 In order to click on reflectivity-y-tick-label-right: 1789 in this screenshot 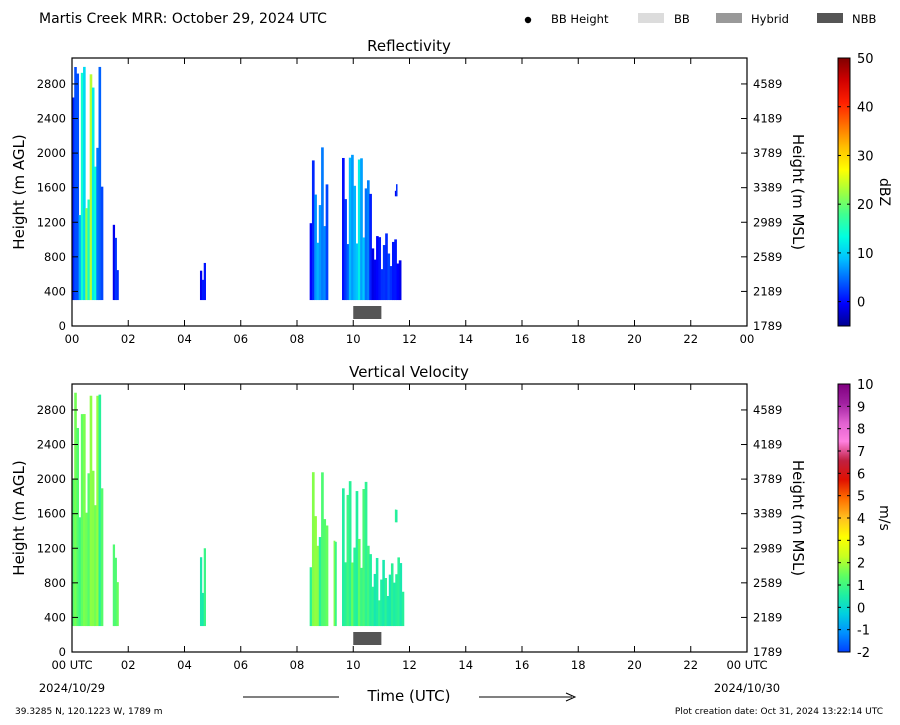, I will do `click(767, 326)`.